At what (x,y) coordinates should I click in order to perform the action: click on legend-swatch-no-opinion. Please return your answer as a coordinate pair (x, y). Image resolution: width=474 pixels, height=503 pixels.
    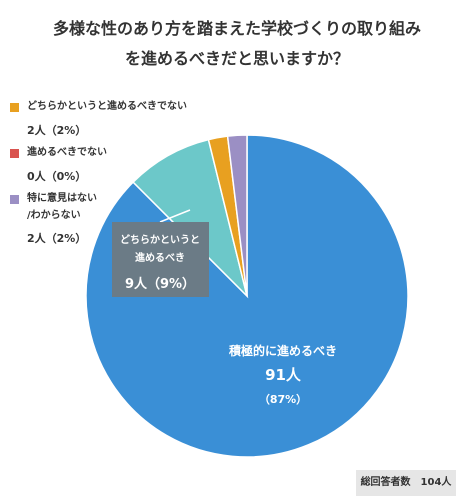
    Looking at the image, I should click on (14, 199).